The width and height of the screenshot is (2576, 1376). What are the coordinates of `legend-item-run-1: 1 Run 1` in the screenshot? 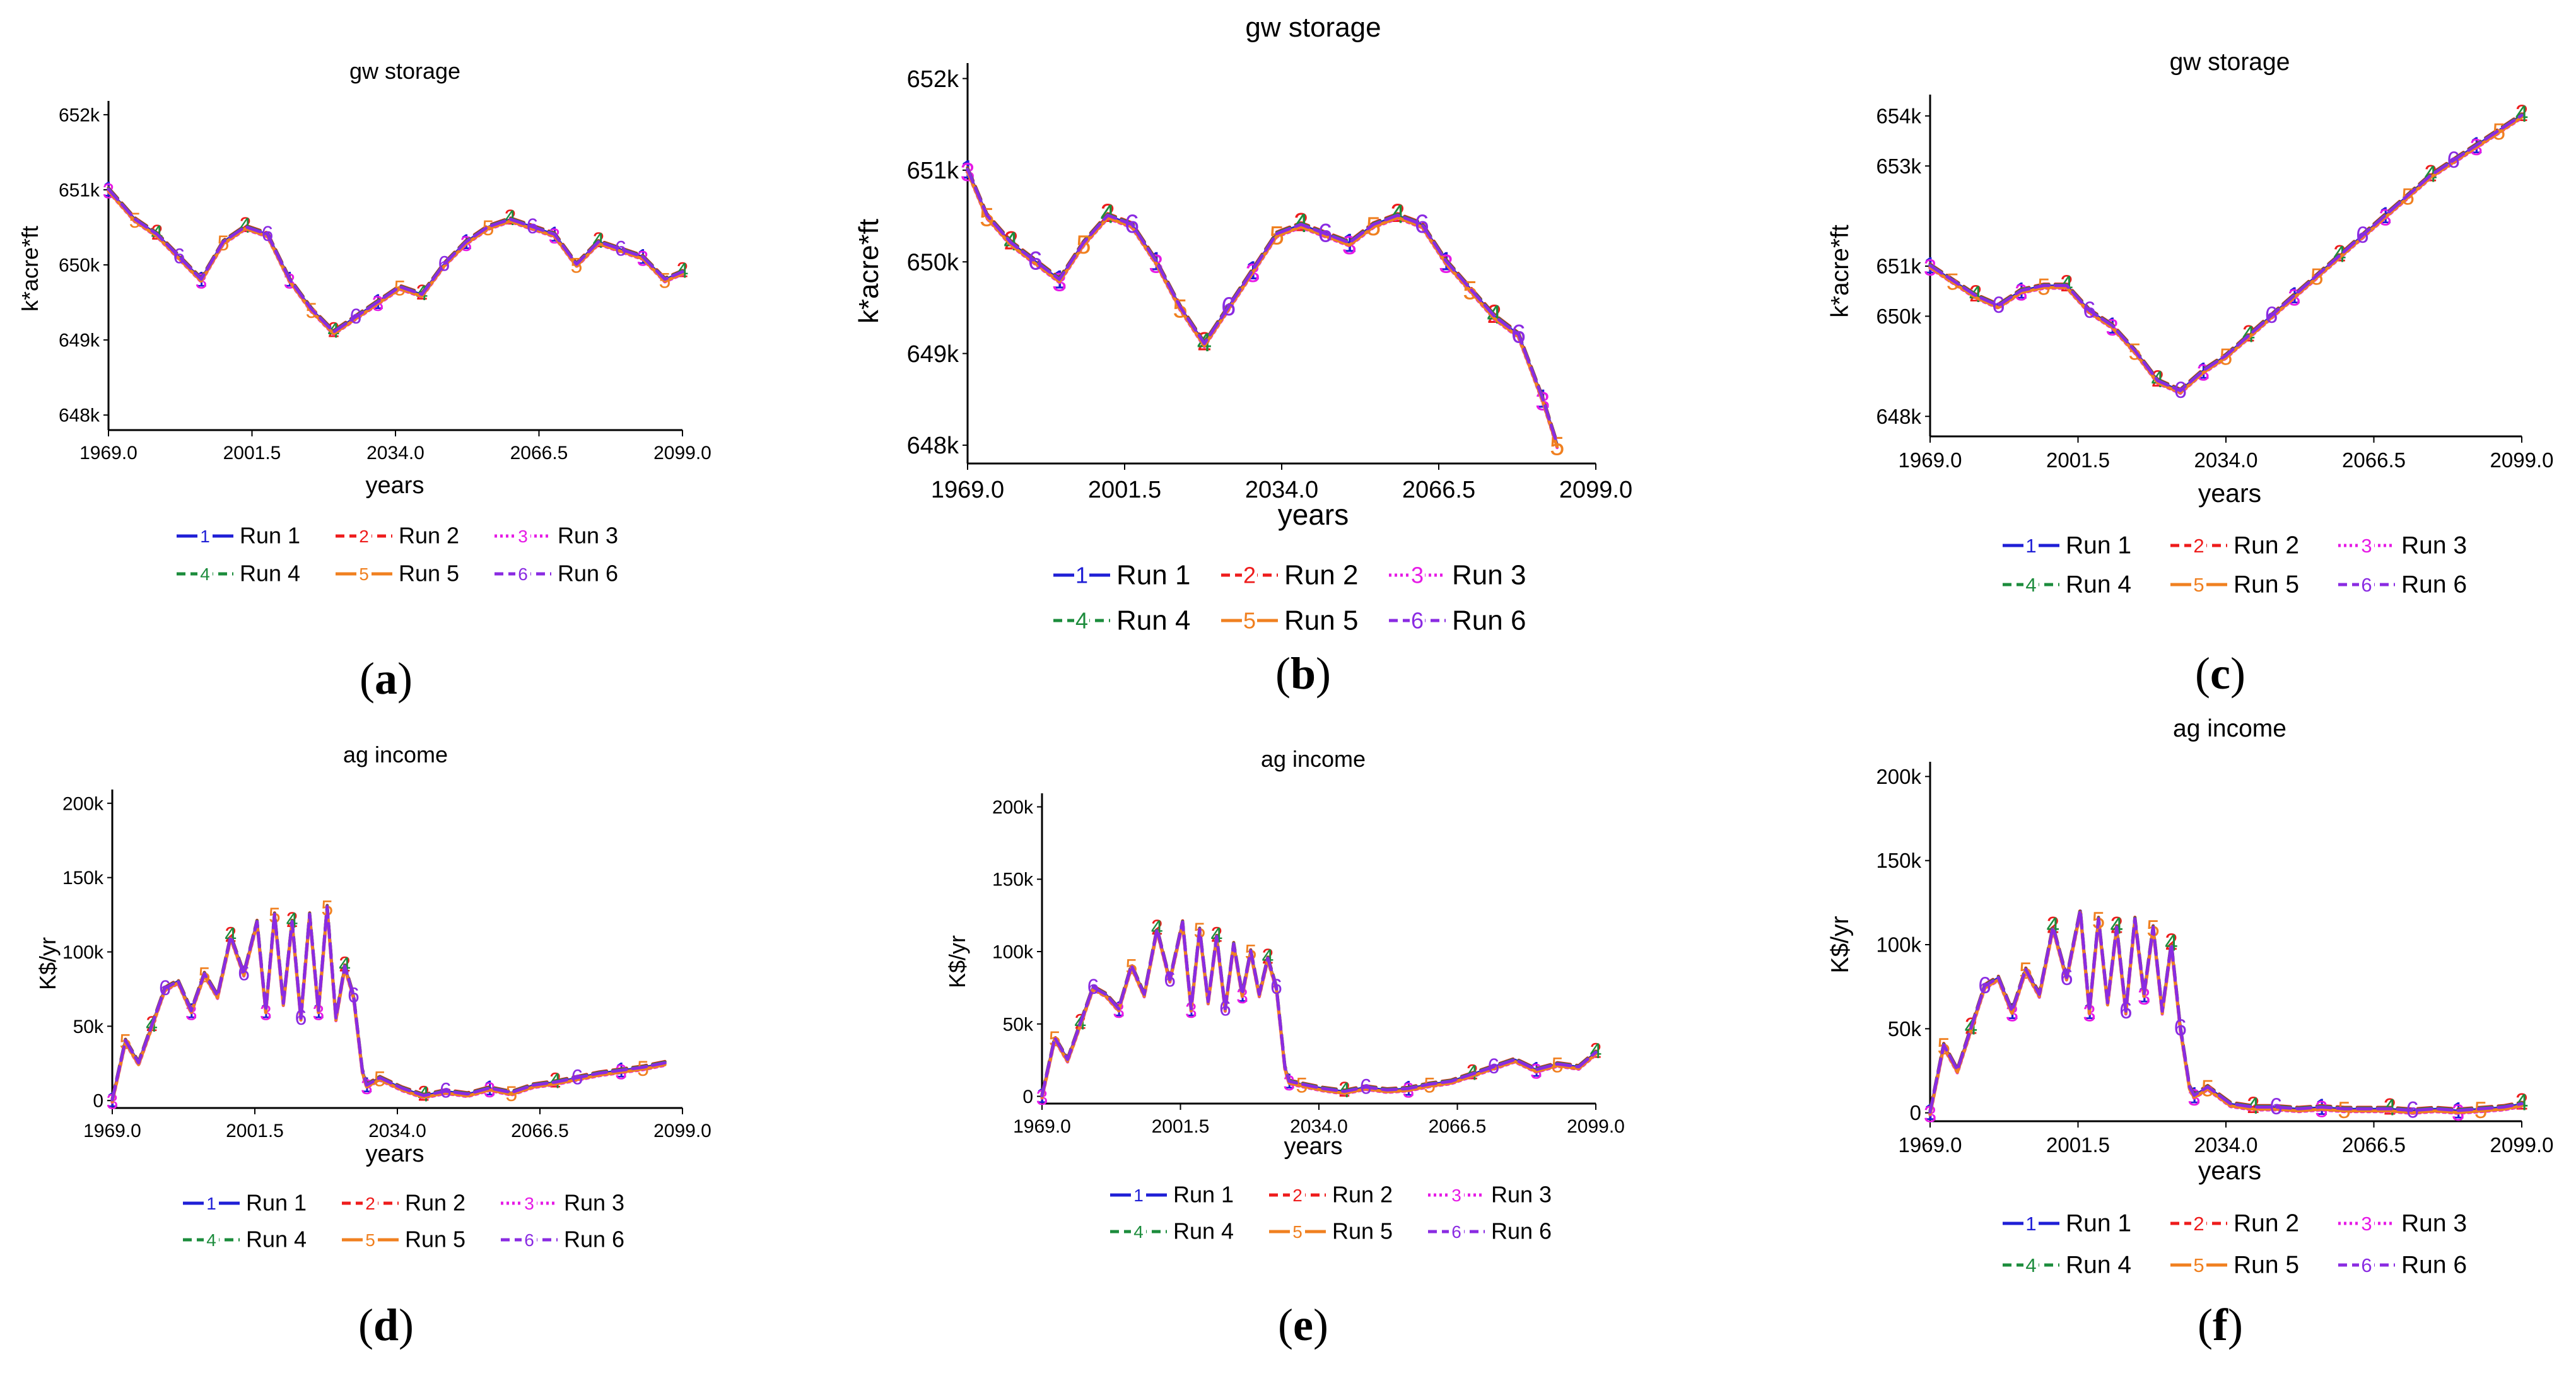 It's located at (245, 1202).